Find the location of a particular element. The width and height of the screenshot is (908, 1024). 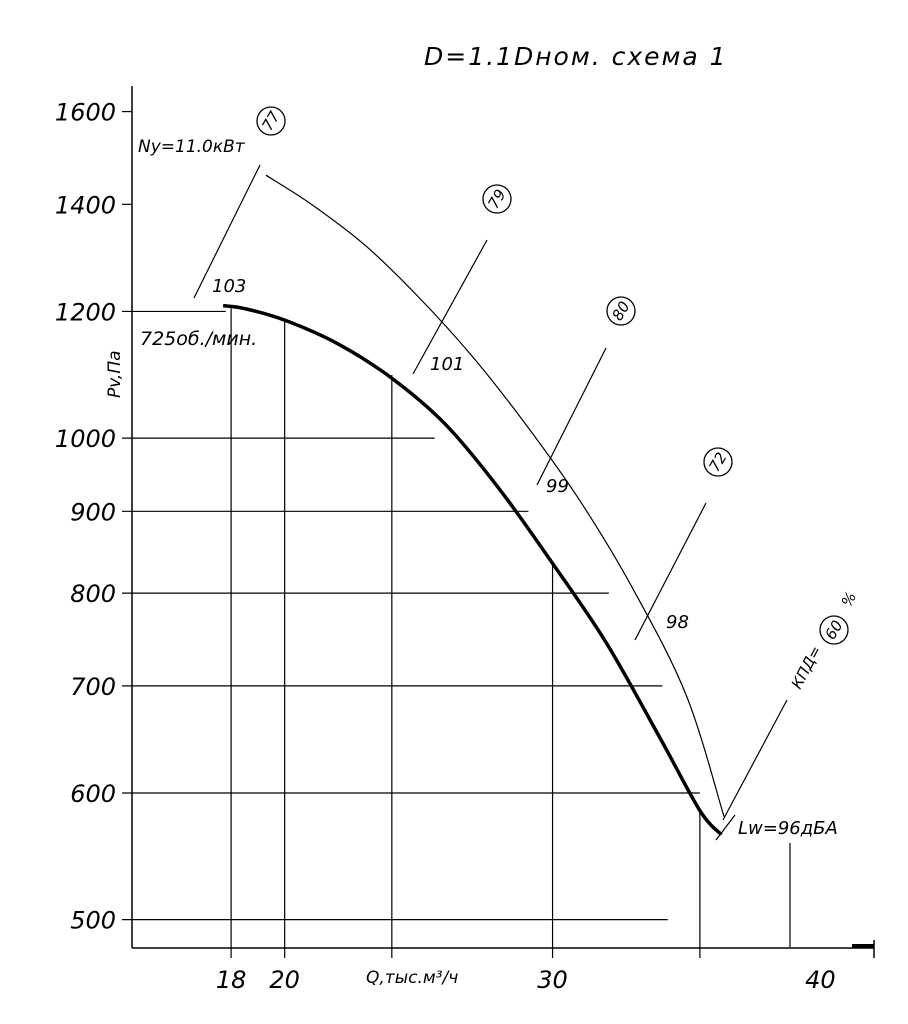

efficiency-label: КПД= is located at coordinates (807, 667).